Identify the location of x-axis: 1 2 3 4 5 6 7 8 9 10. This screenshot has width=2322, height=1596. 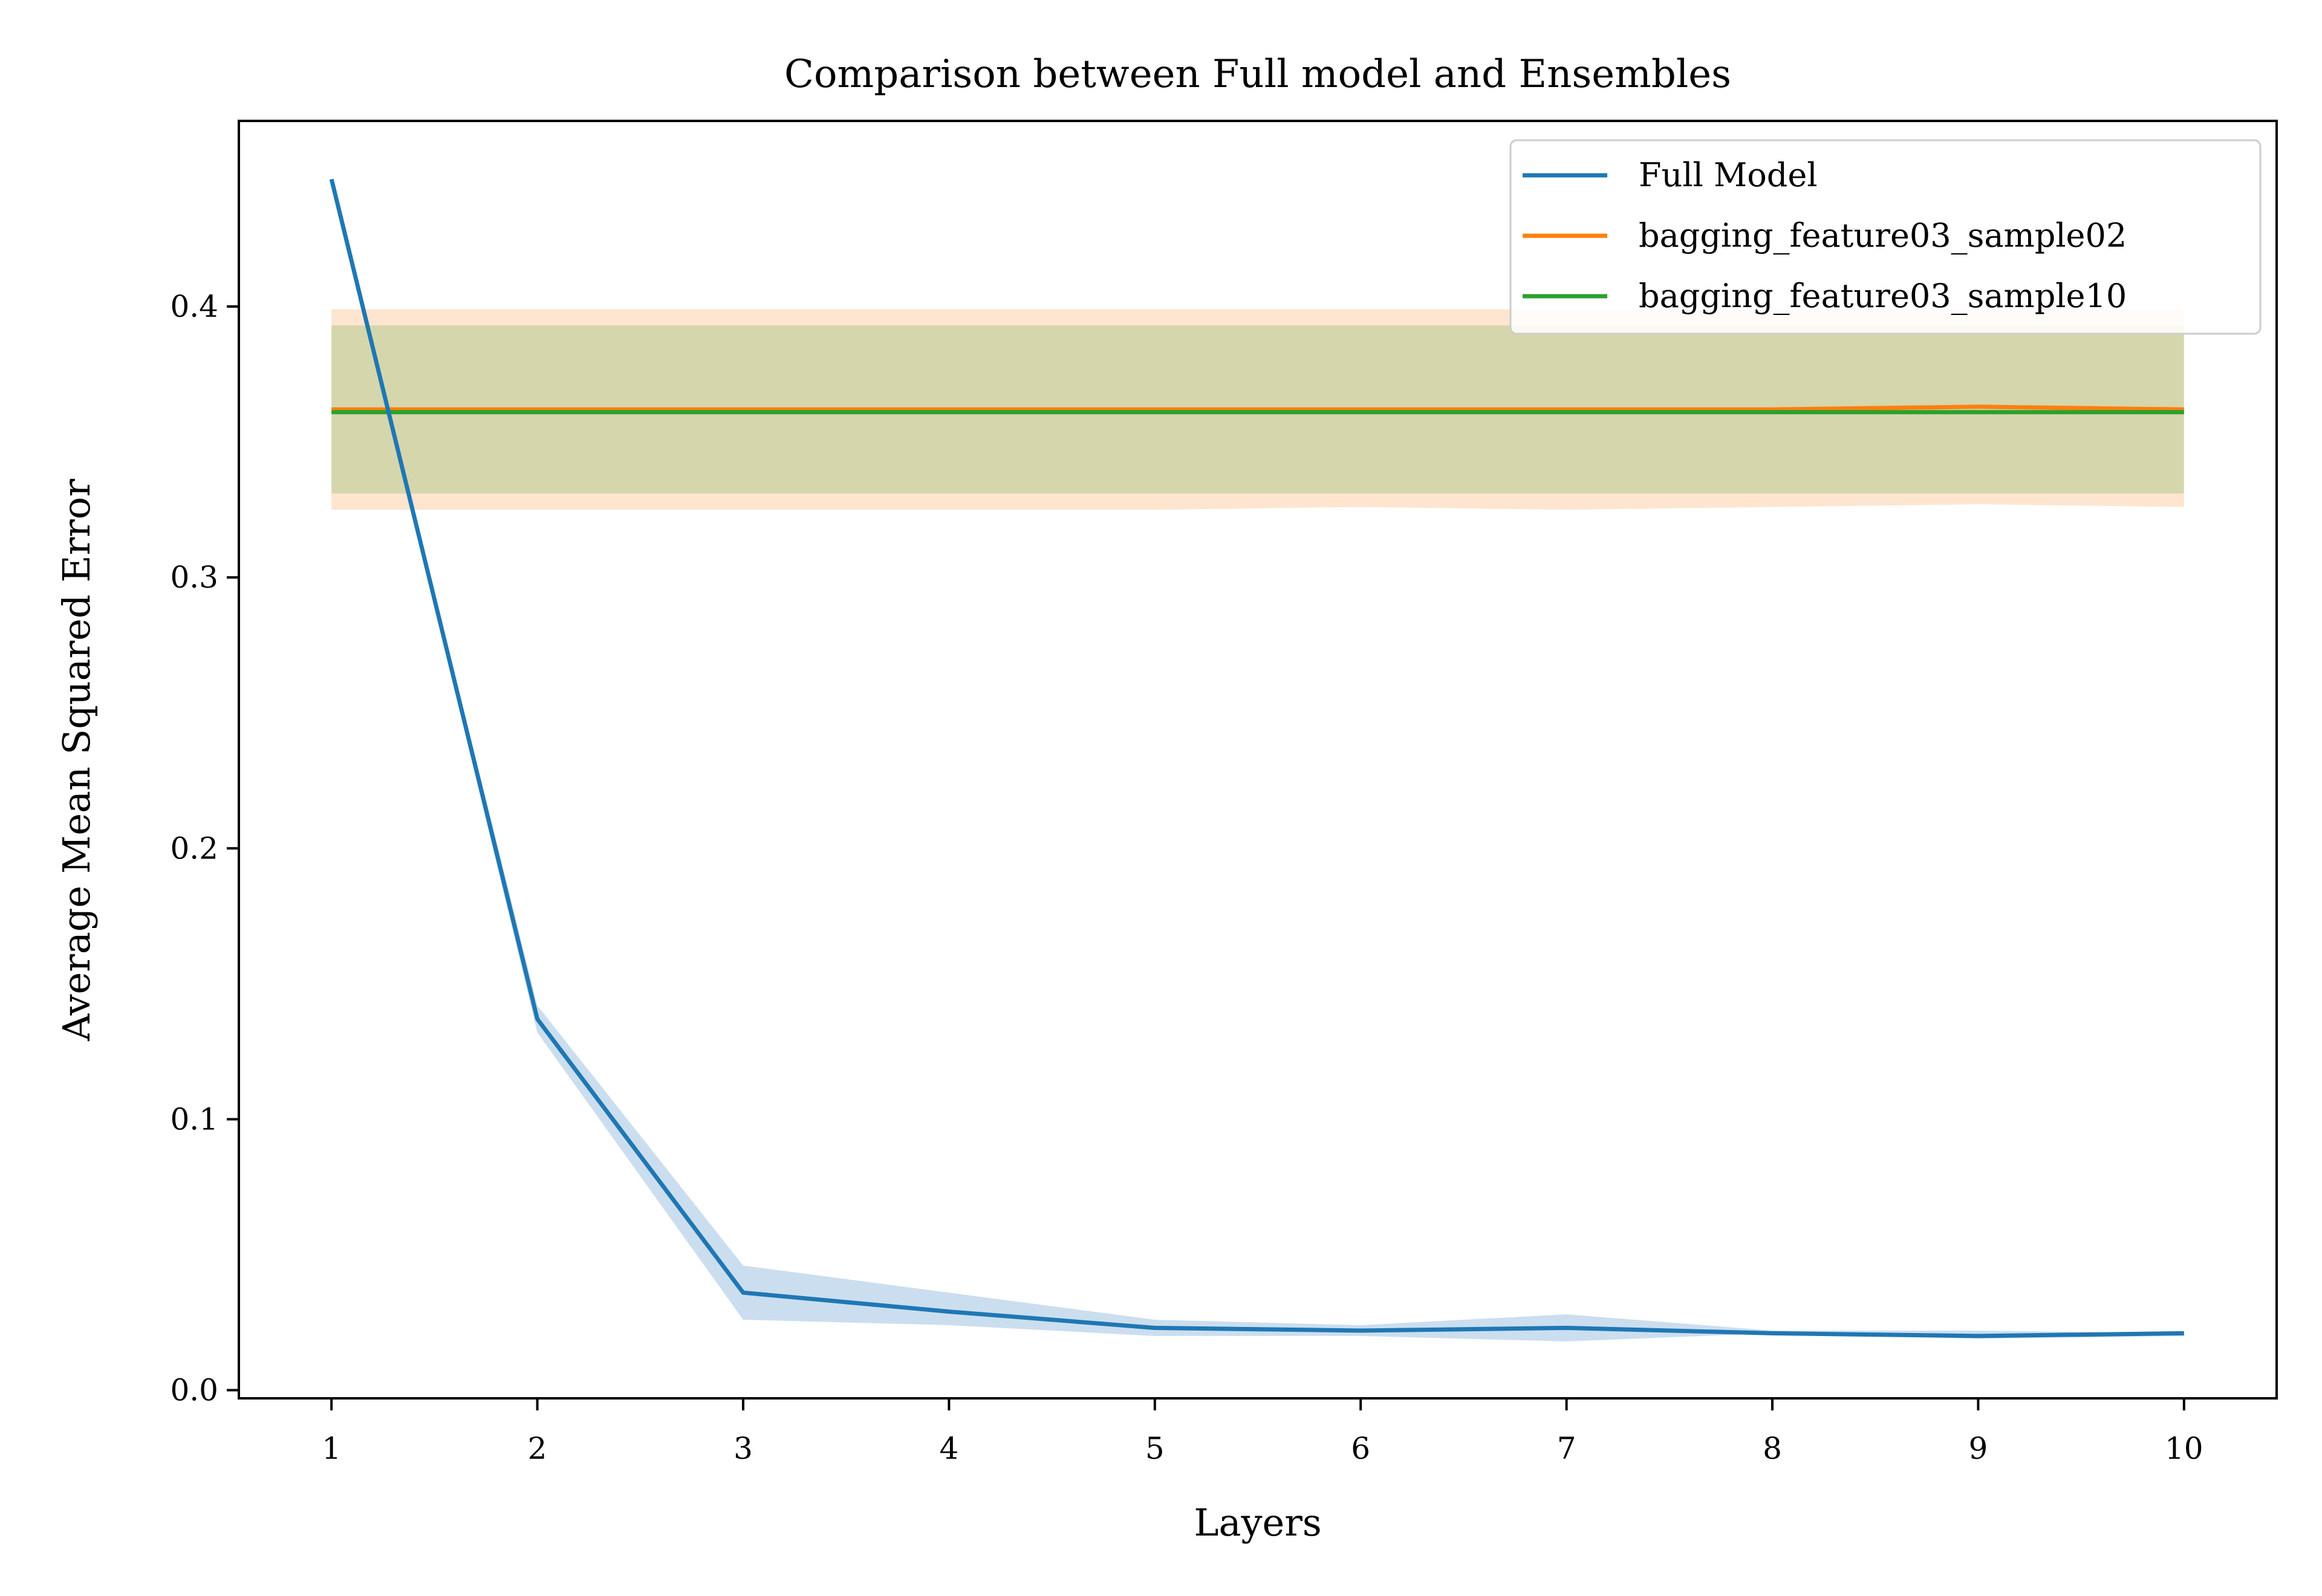
(1262, 1432).